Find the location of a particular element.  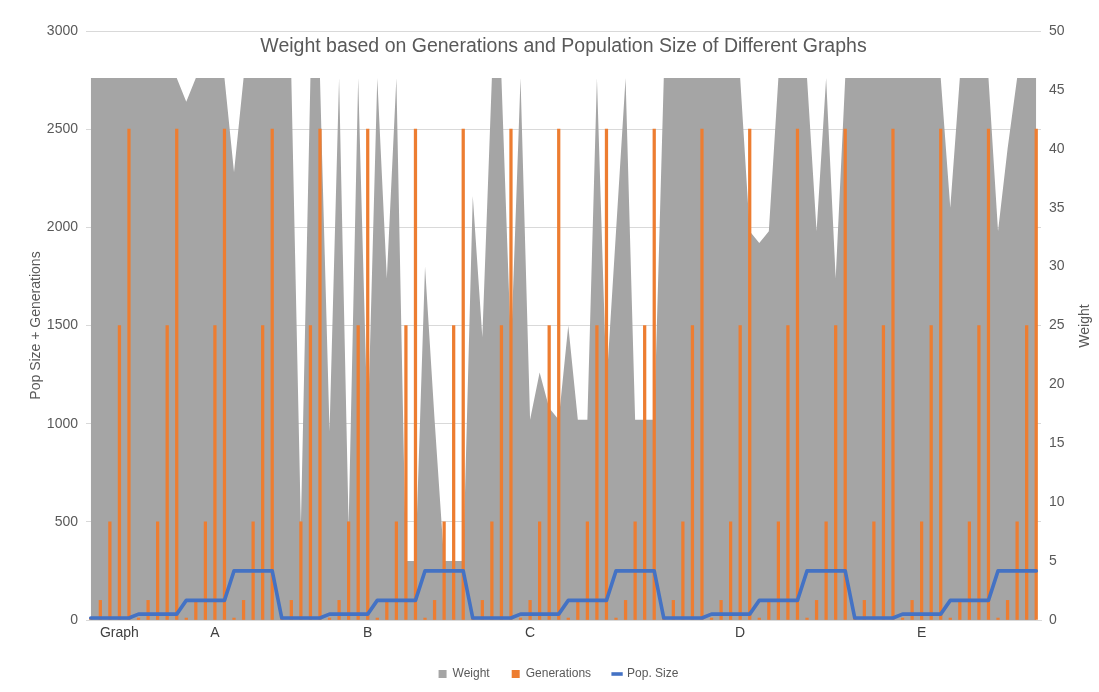

y2-tick-label: 10 is located at coordinates (1057, 501).